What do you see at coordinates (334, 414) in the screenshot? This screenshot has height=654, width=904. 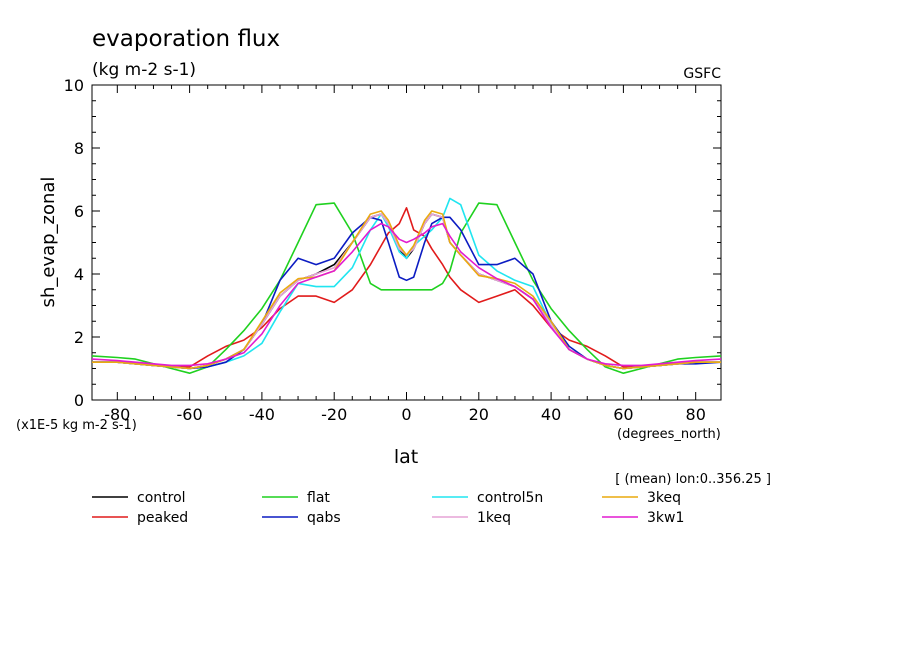 I see `x-tick-label: -20` at bounding box center [334, 414].